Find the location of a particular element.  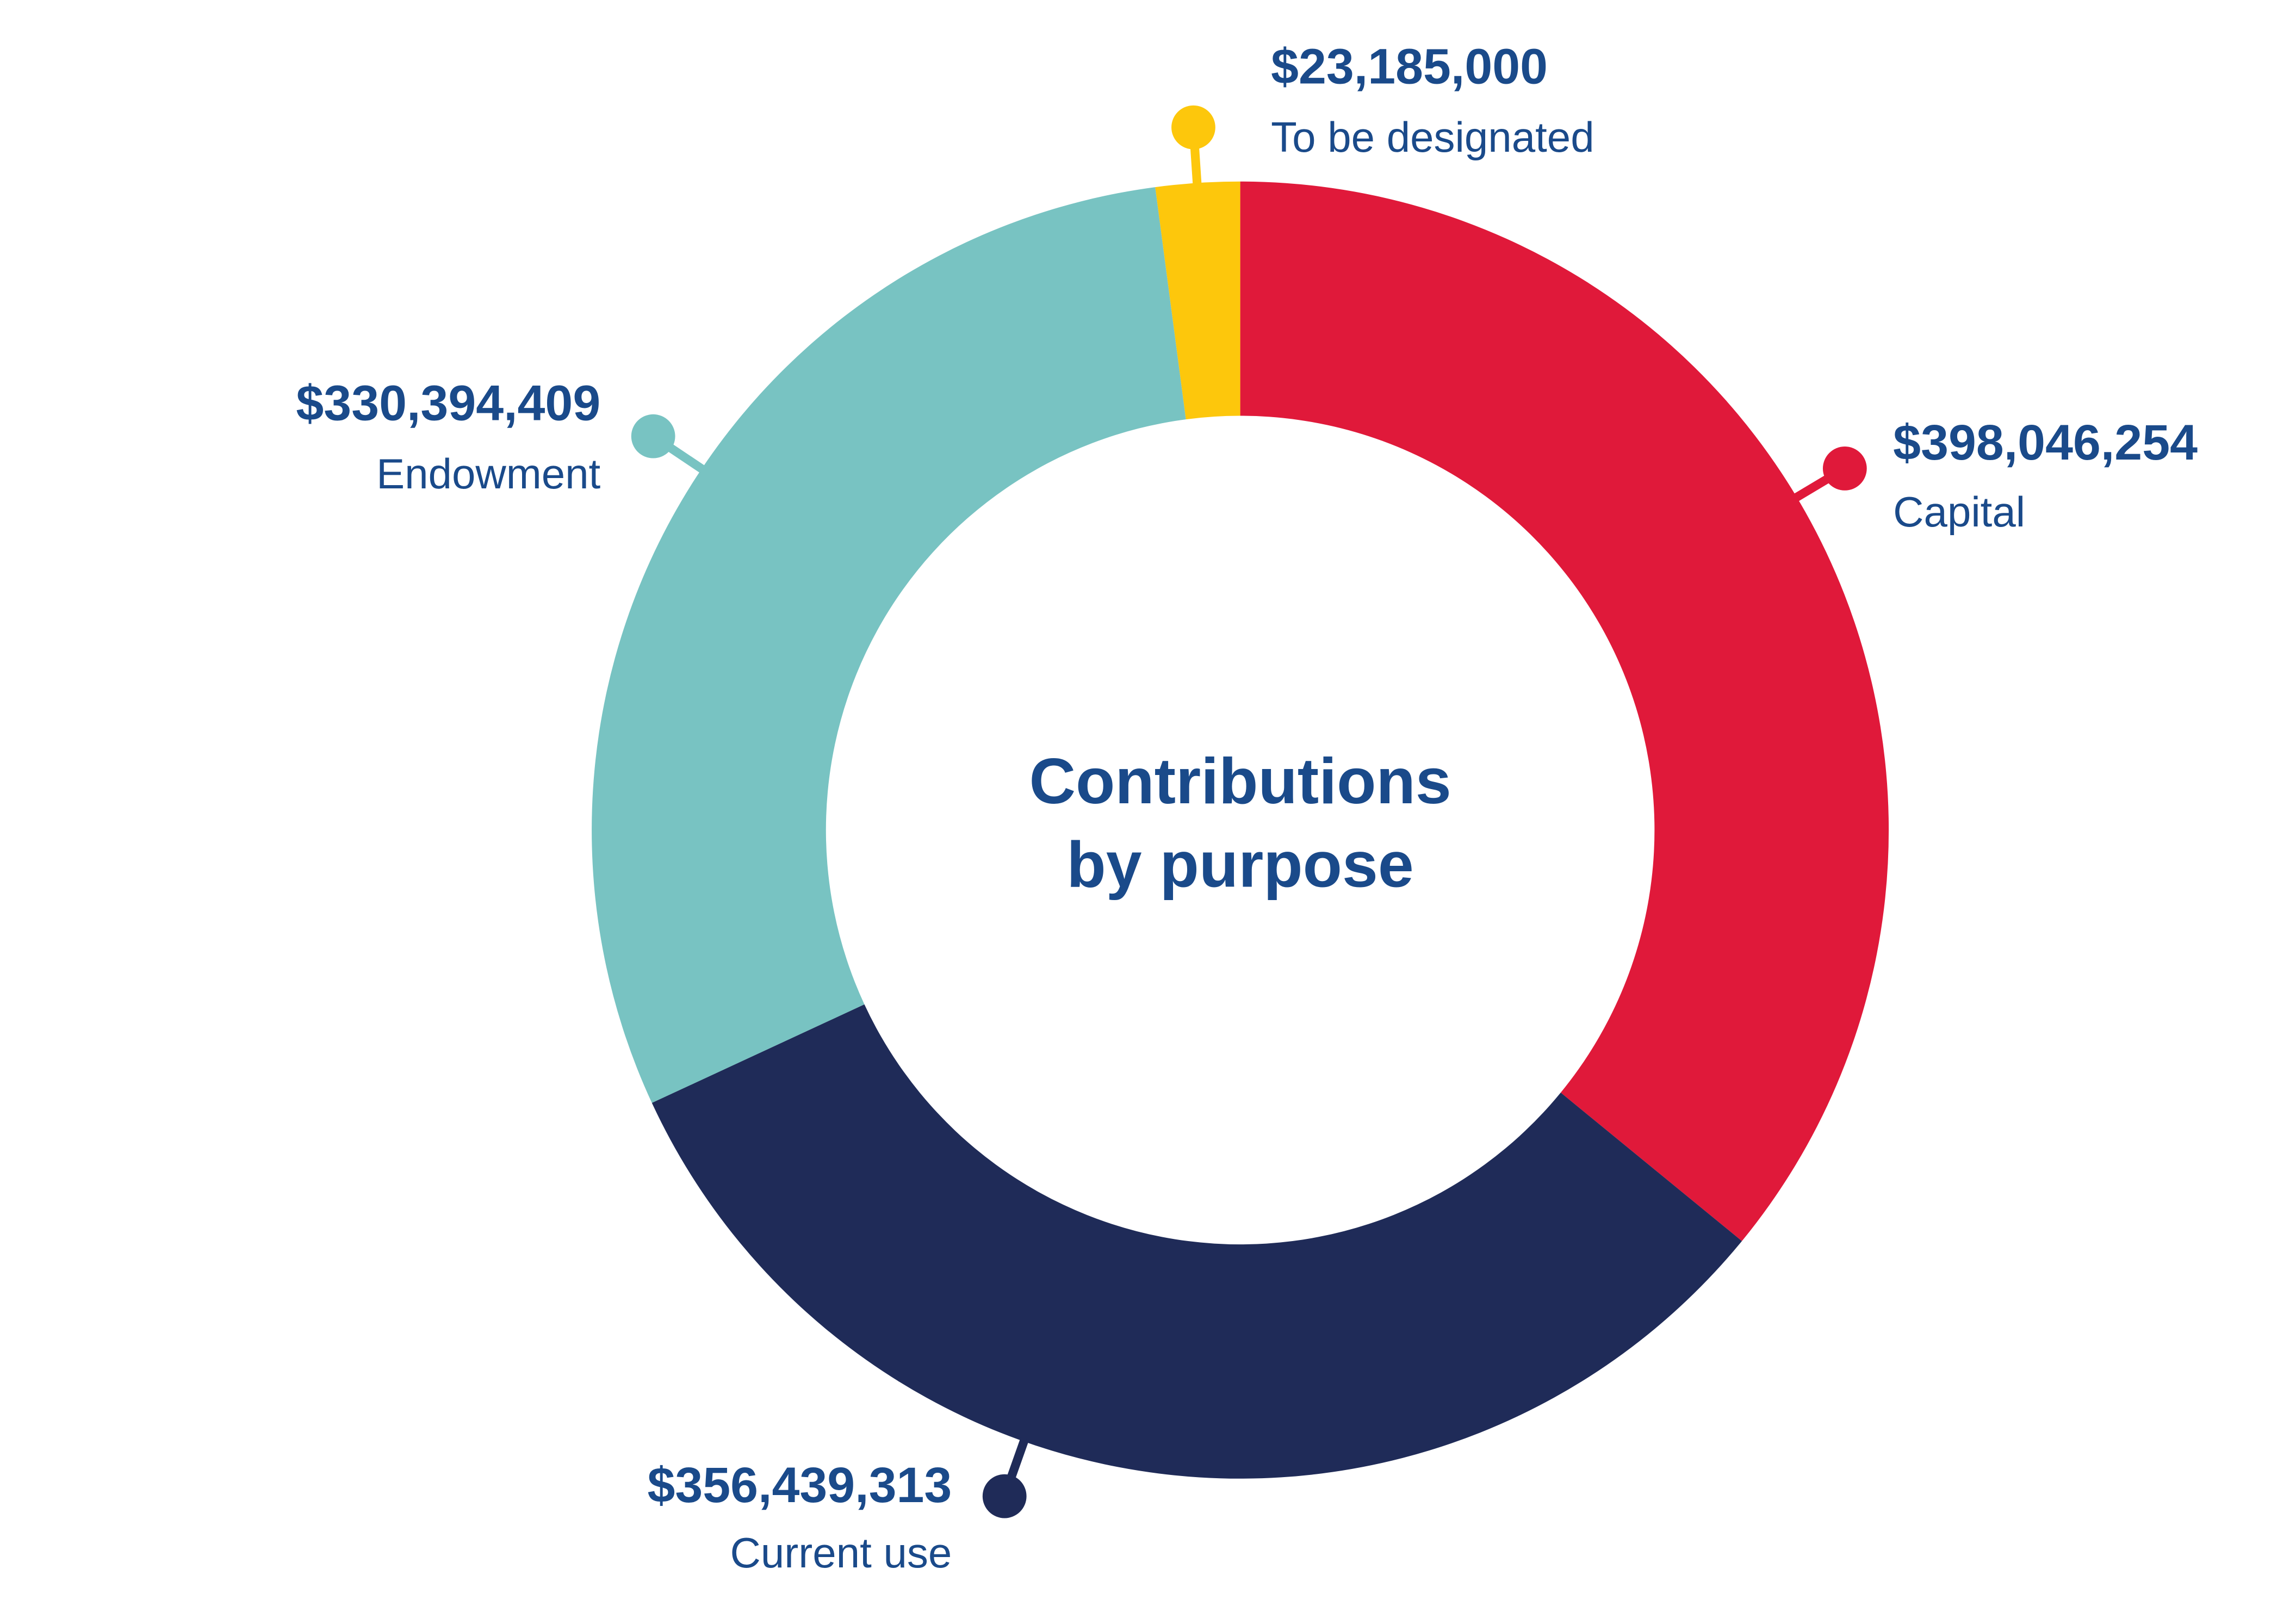

category-label: To be designated is located at coordinates (1432, 137).